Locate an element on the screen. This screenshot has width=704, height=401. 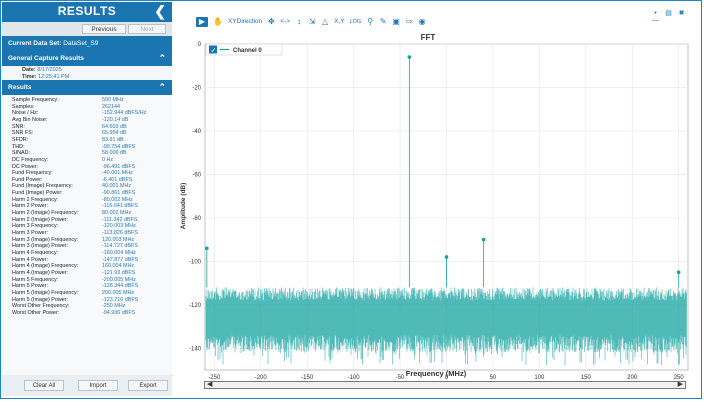
general-capture-title: General Capture Results is located at coordinates (46, 58).